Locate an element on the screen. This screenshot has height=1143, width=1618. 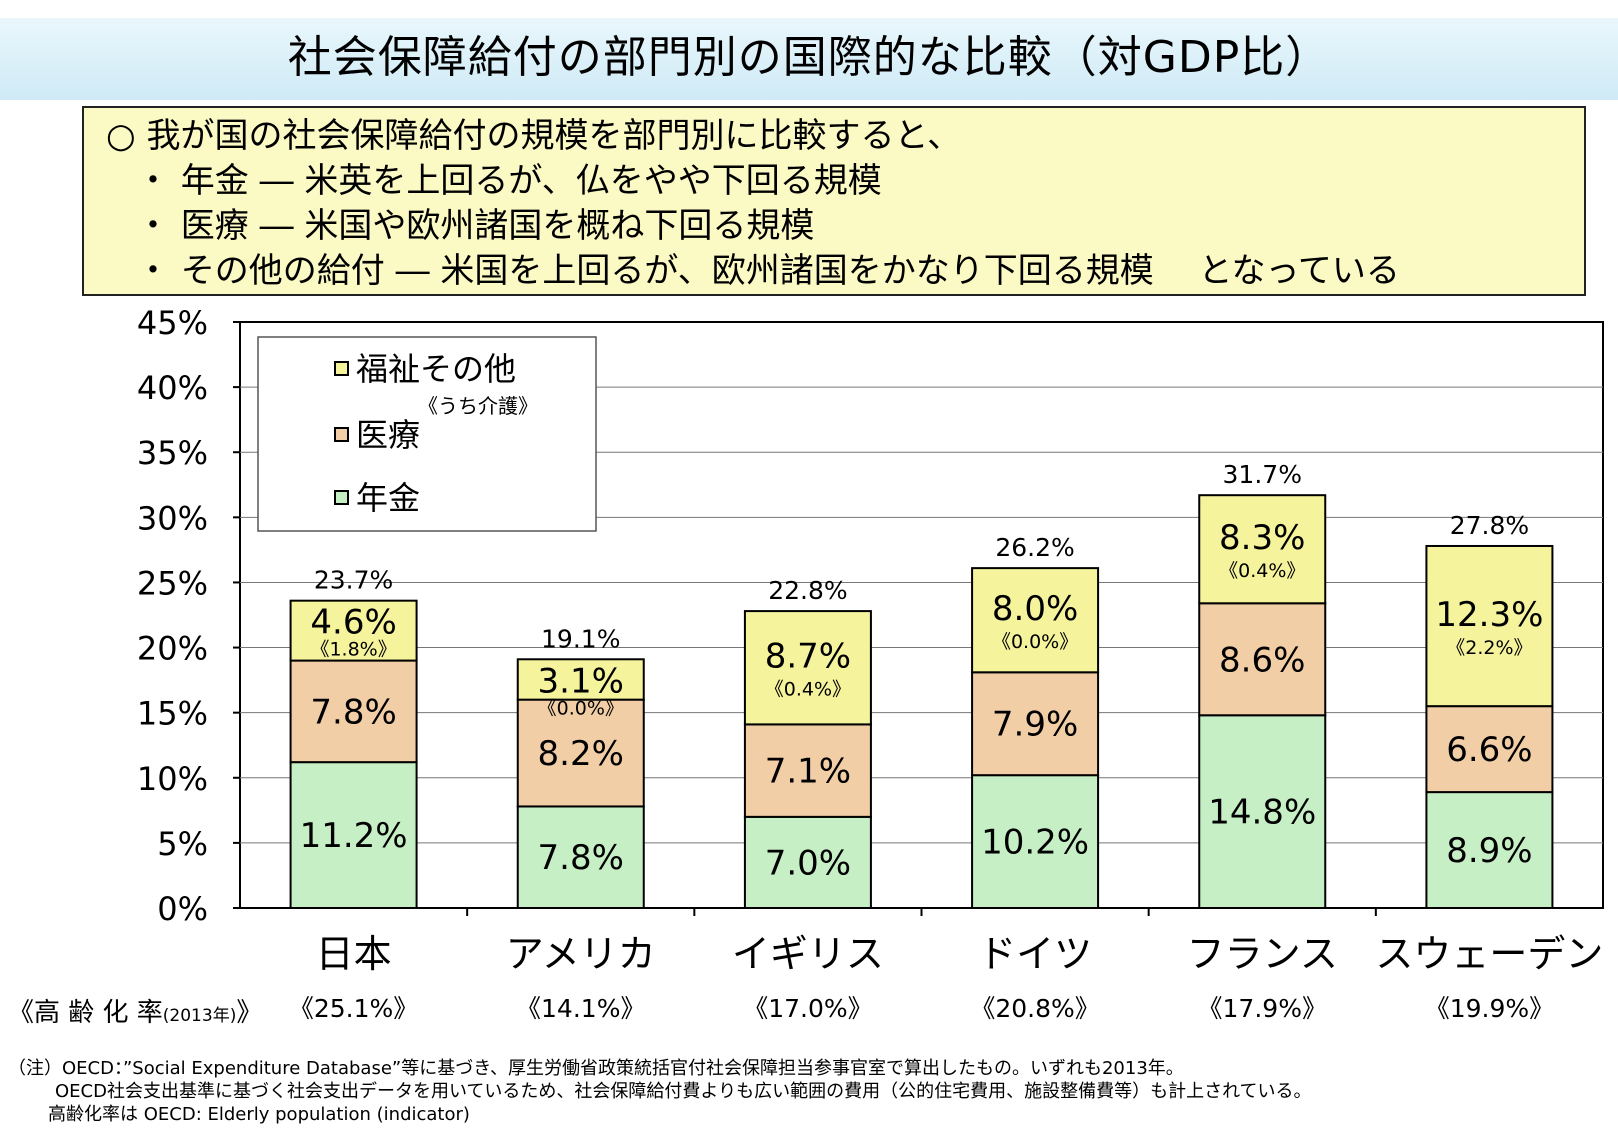
aging-rate-close: 》 is located at coordinates (249, 1013).